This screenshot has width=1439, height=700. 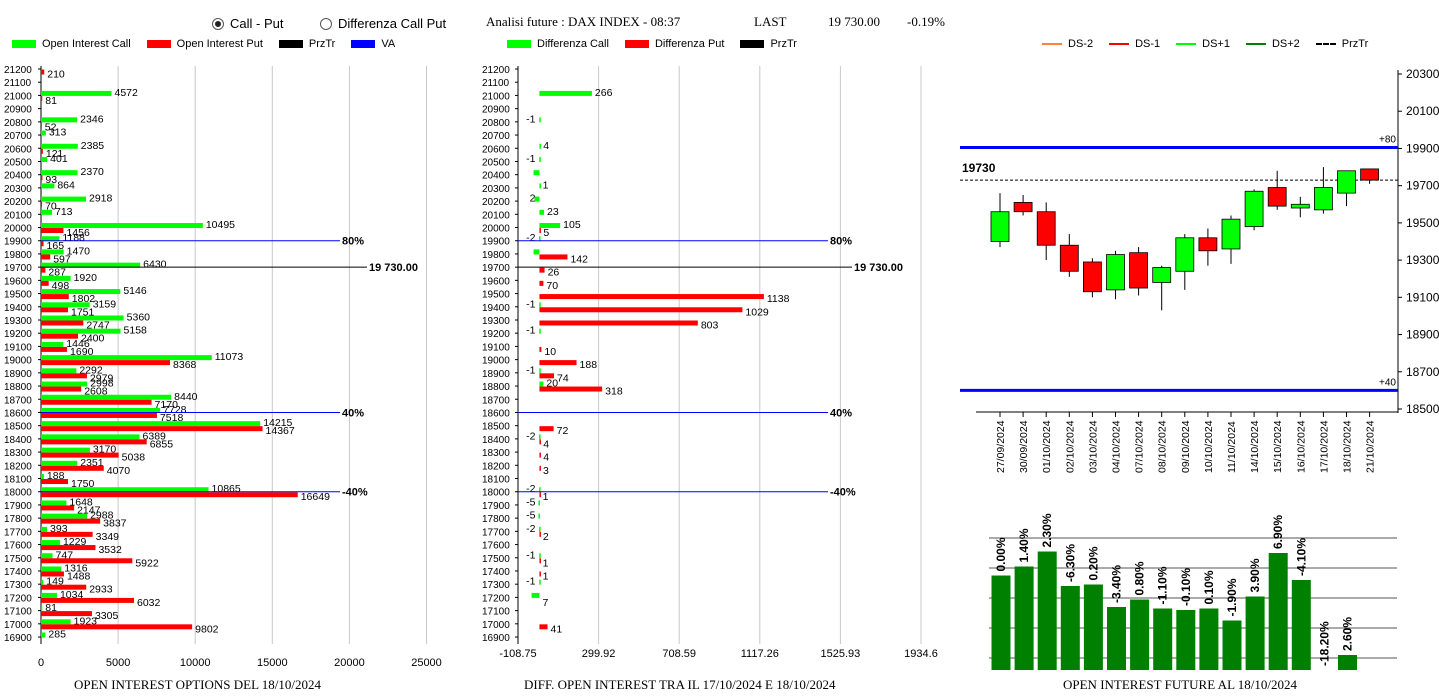 I want to click on call-value-label: 3159, so click(x=105, y=304).